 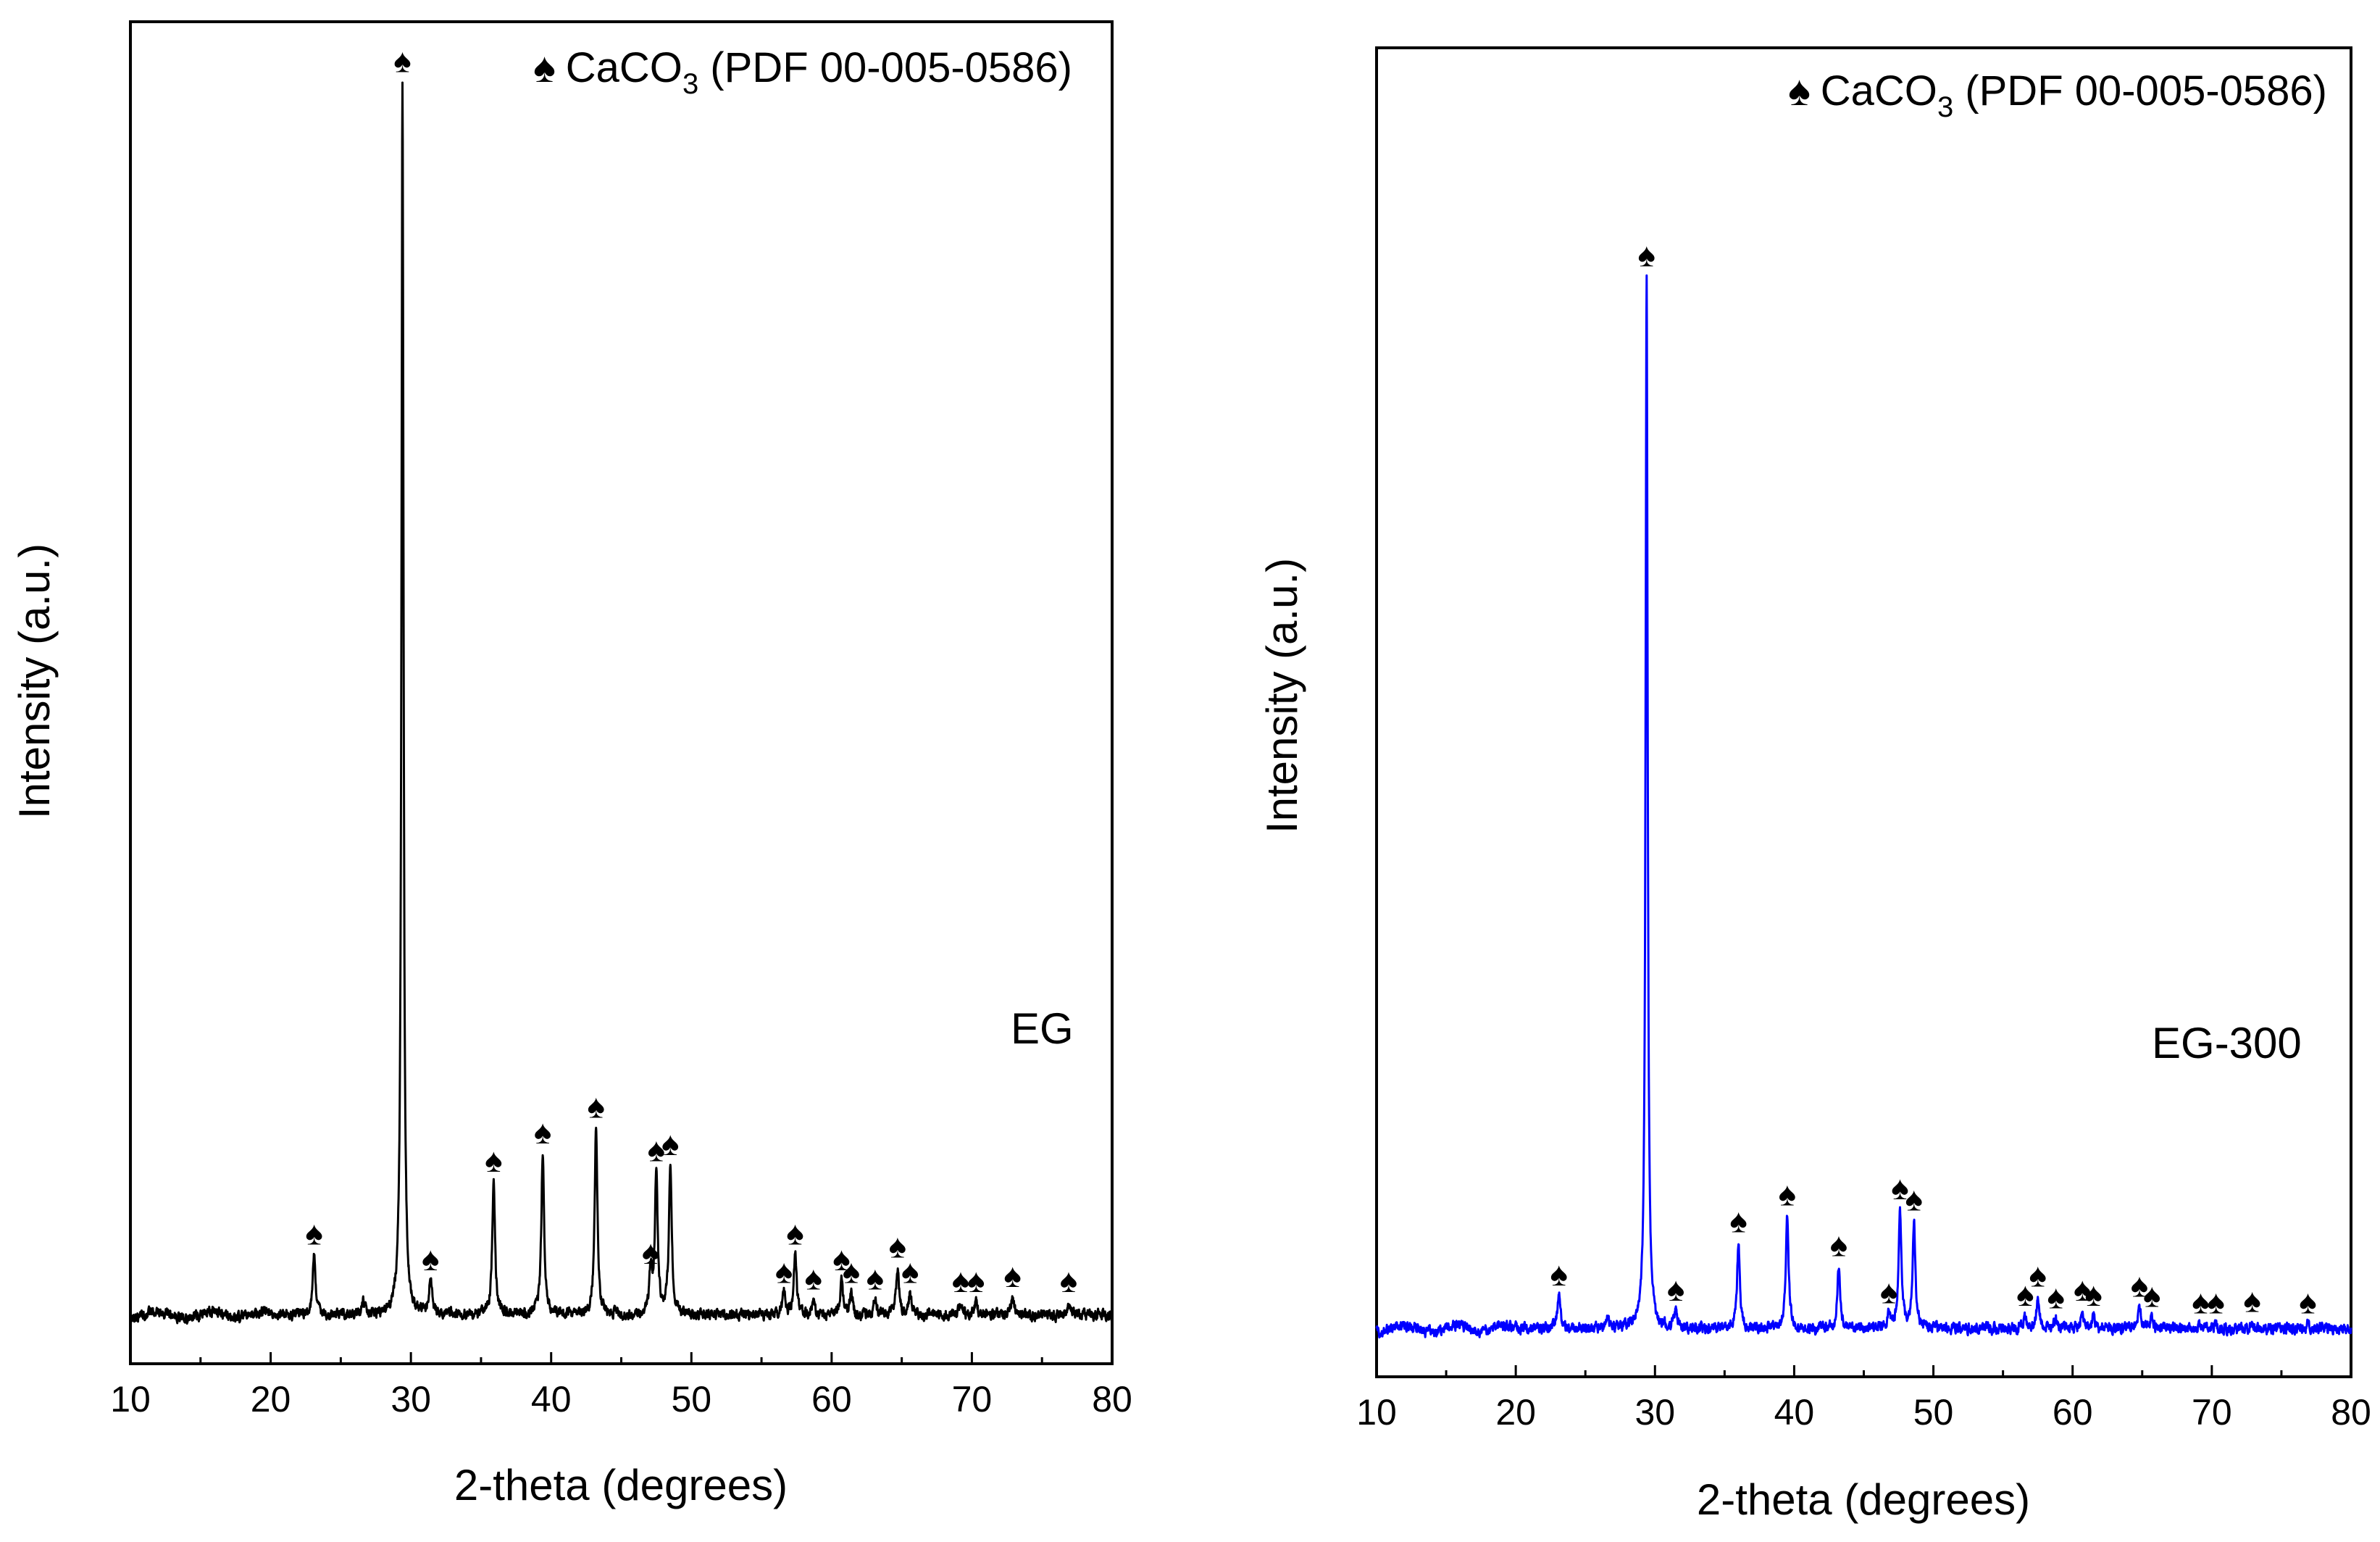 I want to click on sample-label: EG-300, so click(x=2227, y=1043).